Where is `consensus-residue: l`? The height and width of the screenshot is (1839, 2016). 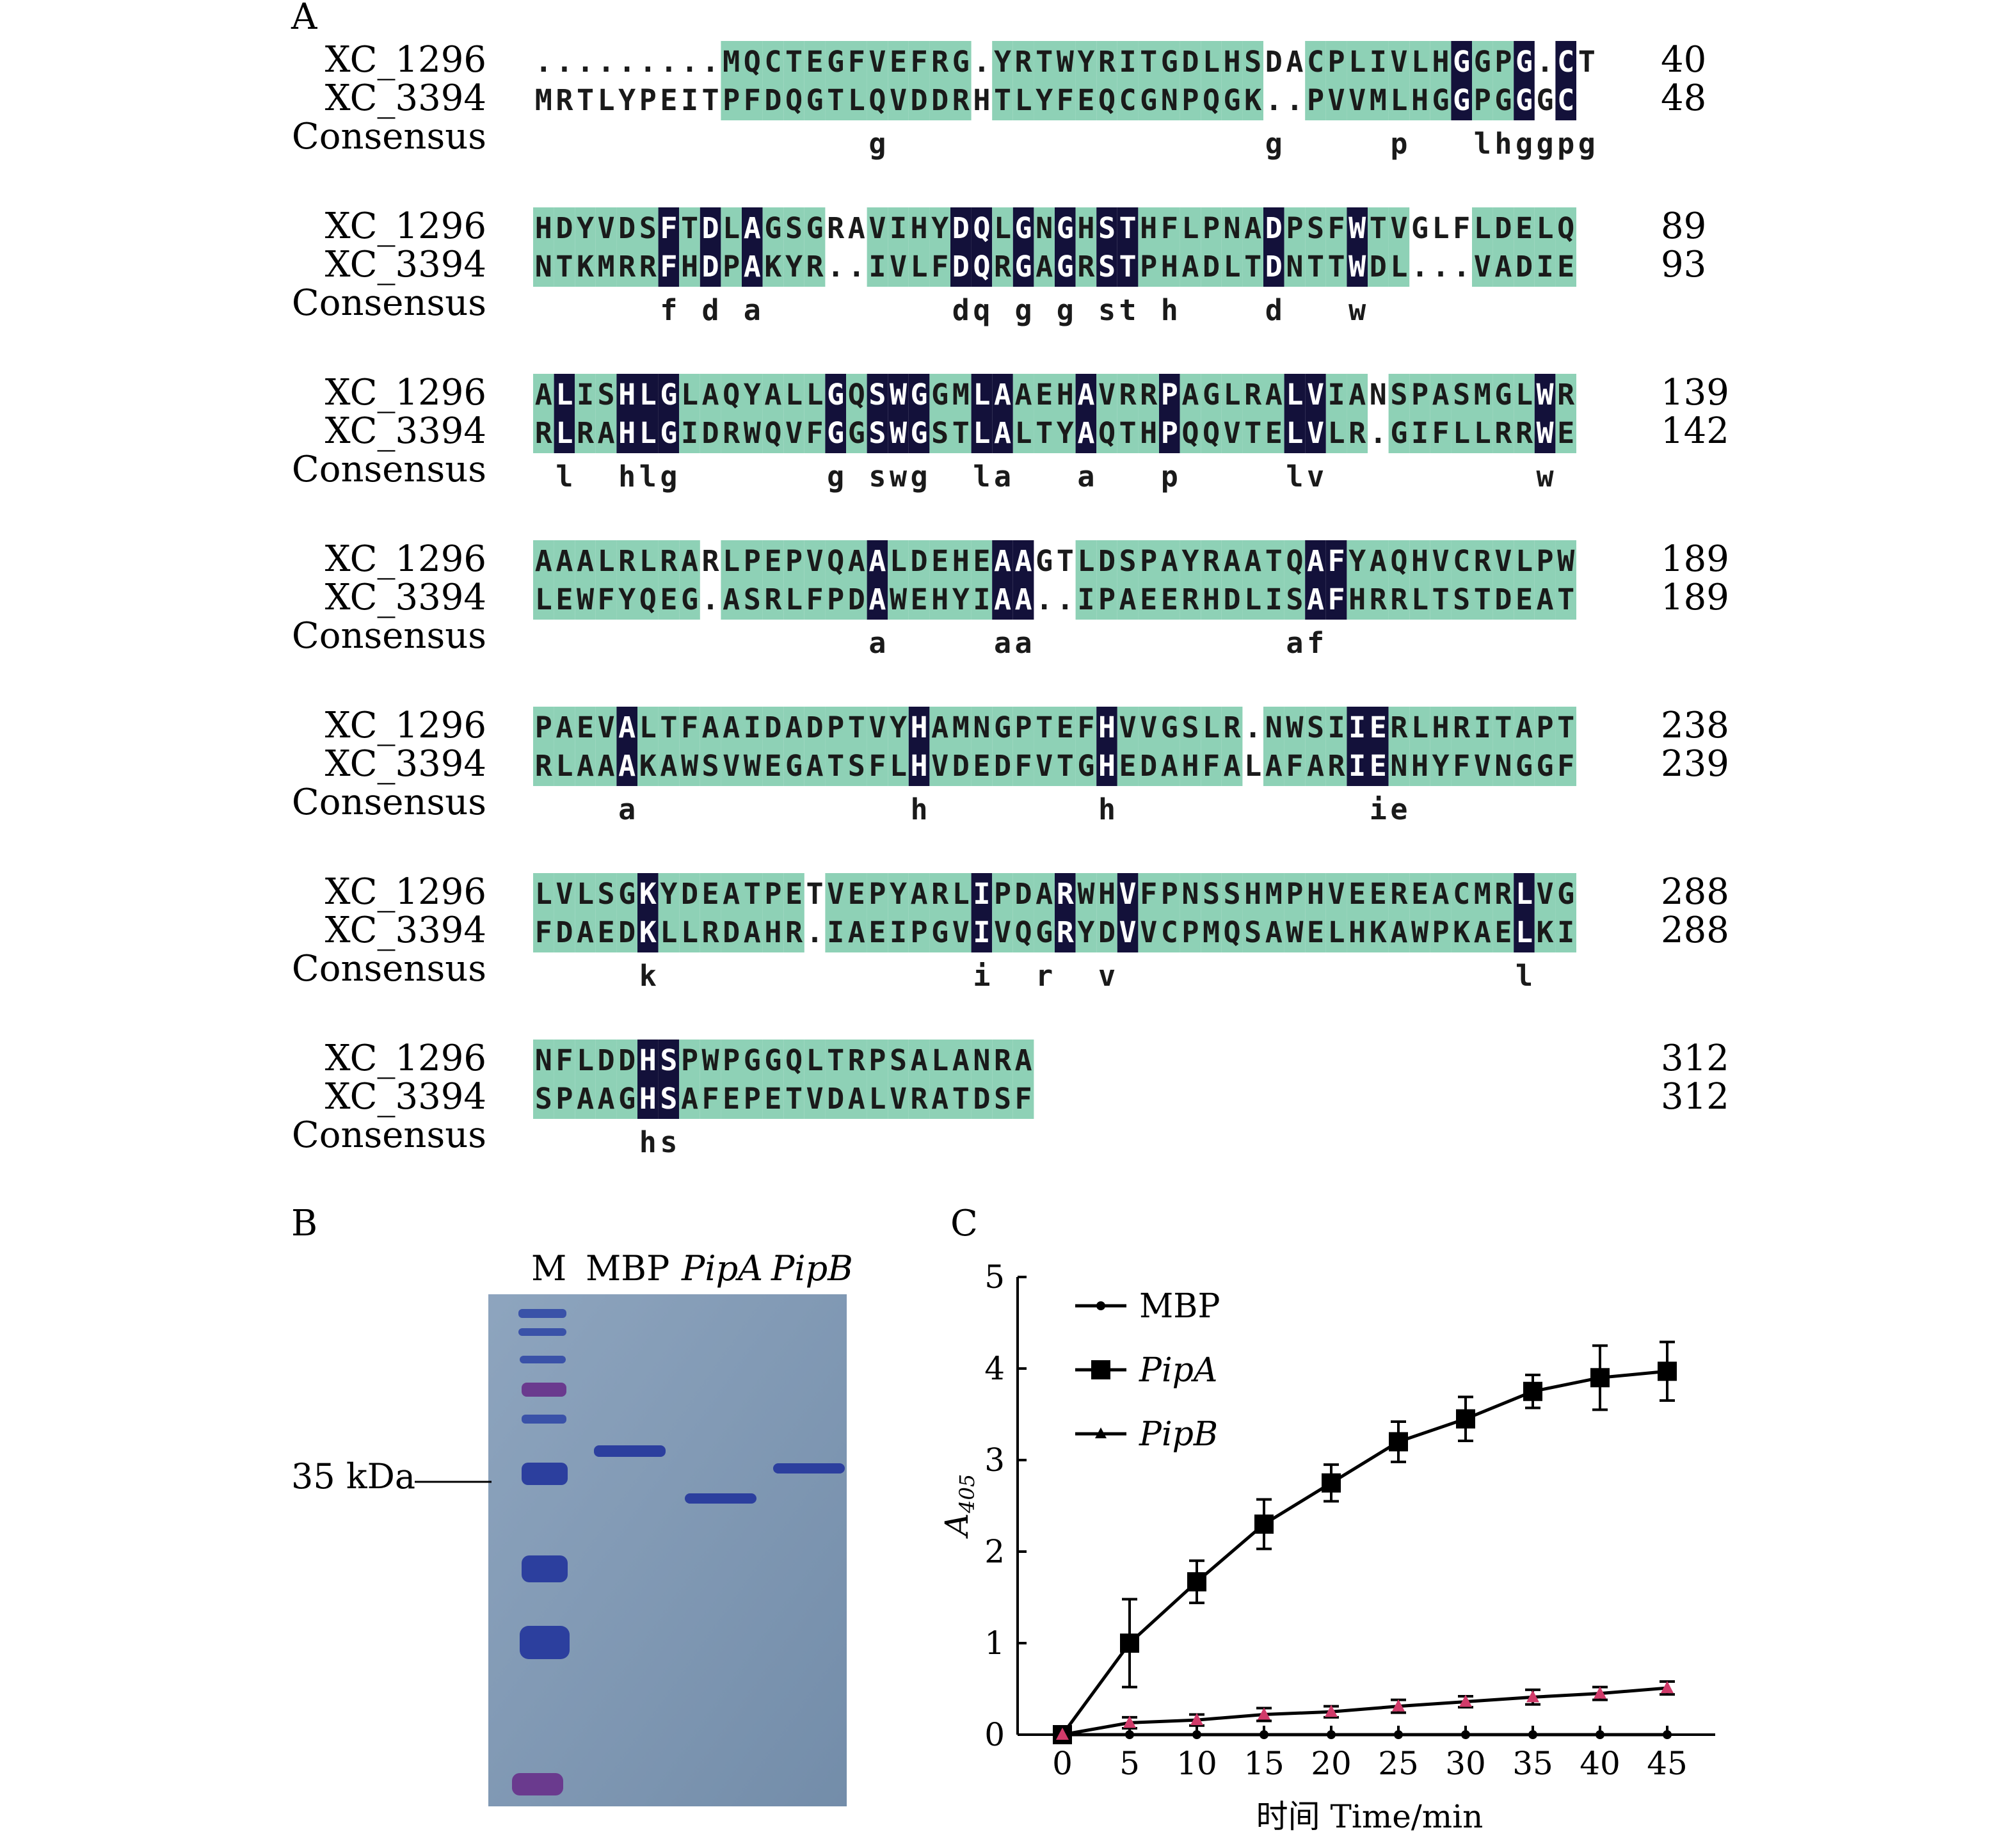 consensus-residue: l is located at coordinates (1294, 477).